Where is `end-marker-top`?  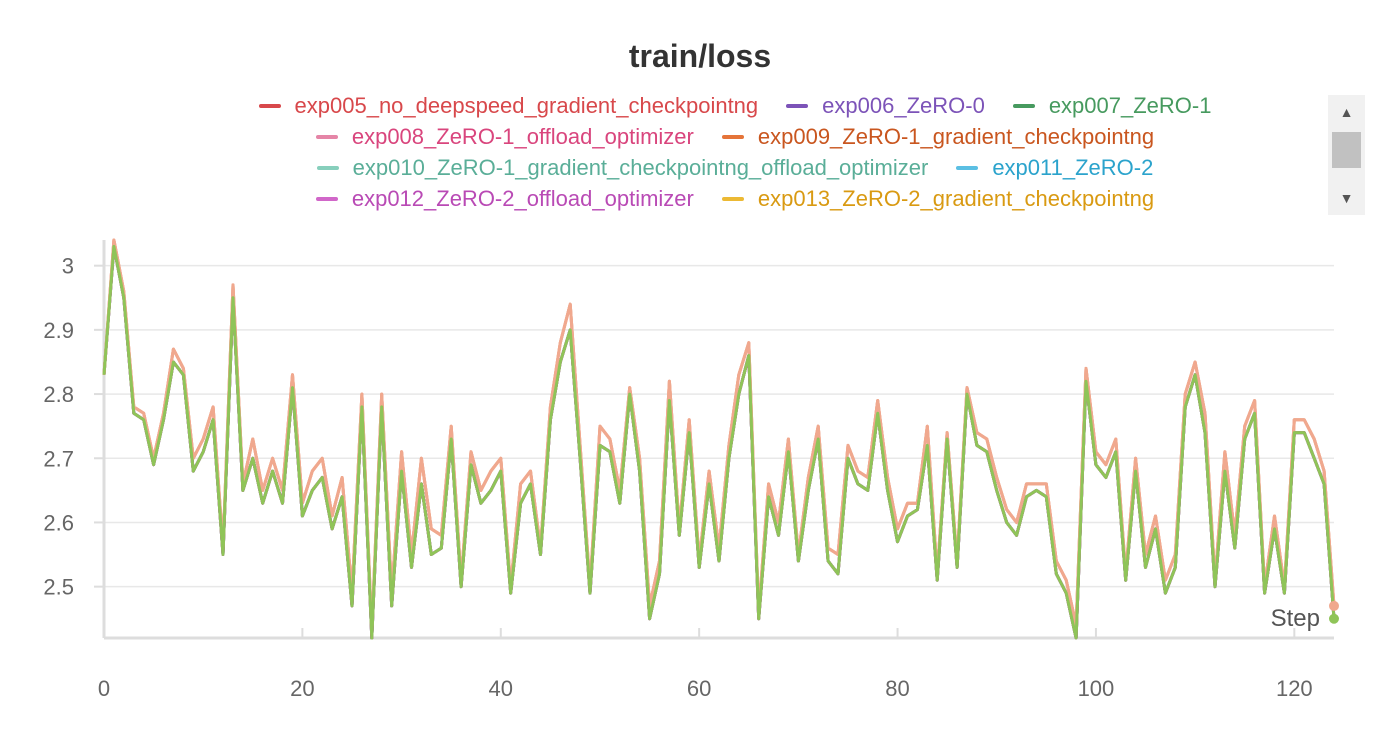 end-marker-top is located at coordinates (1334, 605).